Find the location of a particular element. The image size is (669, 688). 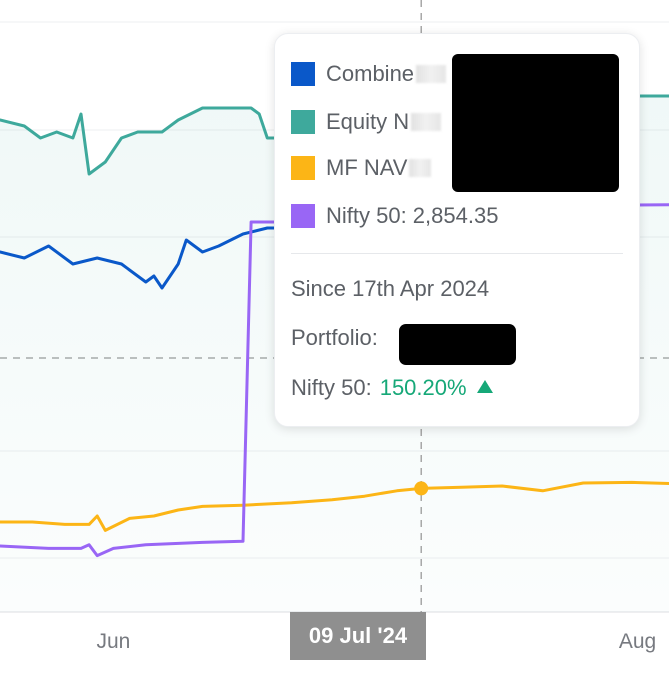

legend-equity-label: Equity N is located at coordinates (368, 121).